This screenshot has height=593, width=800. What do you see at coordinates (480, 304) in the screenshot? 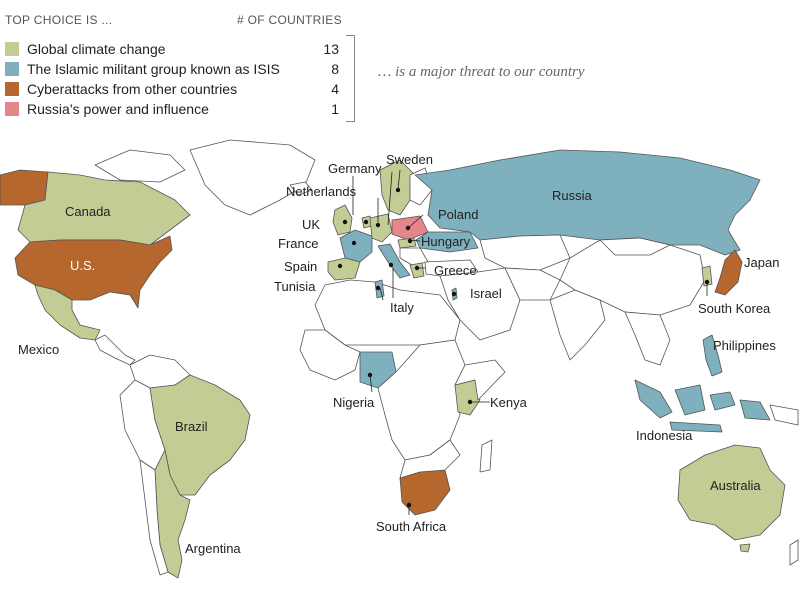
I see `region-middle-east` at bounding box center [480, 304].